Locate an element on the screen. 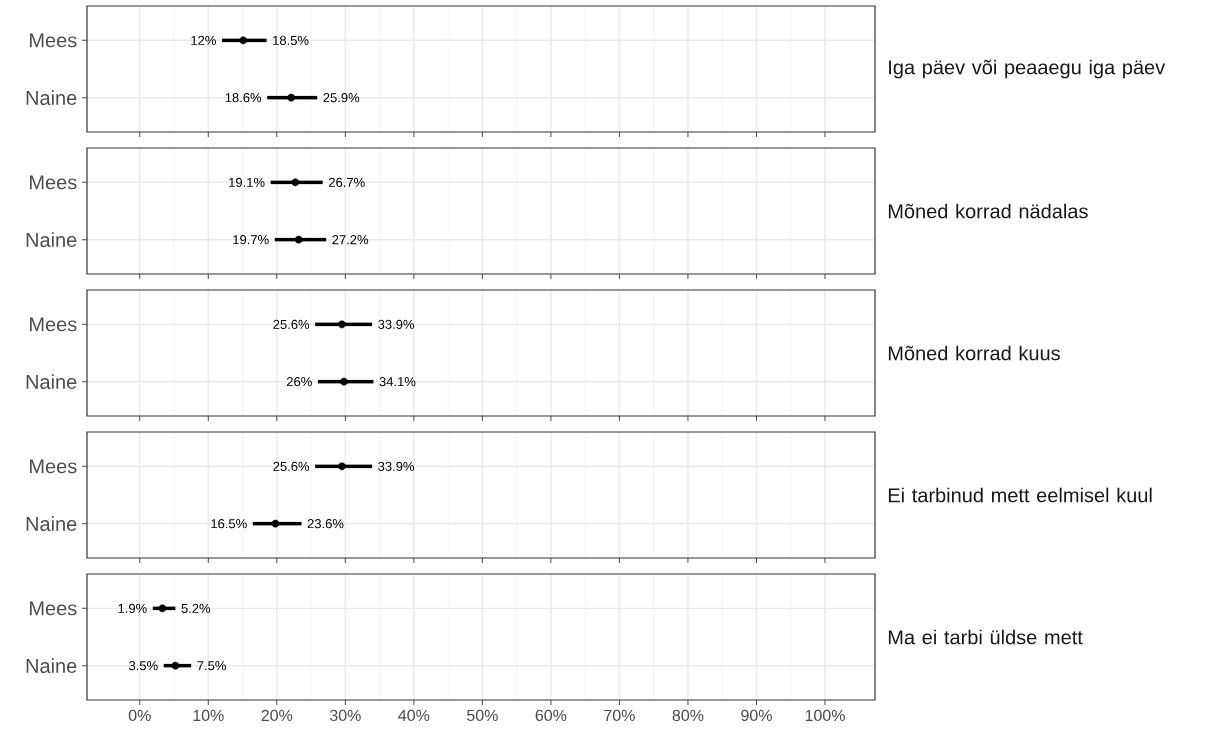  y2-axis-title: Ei tarbinud mett eelmisel kuul is located at coordinates (1020, 495).